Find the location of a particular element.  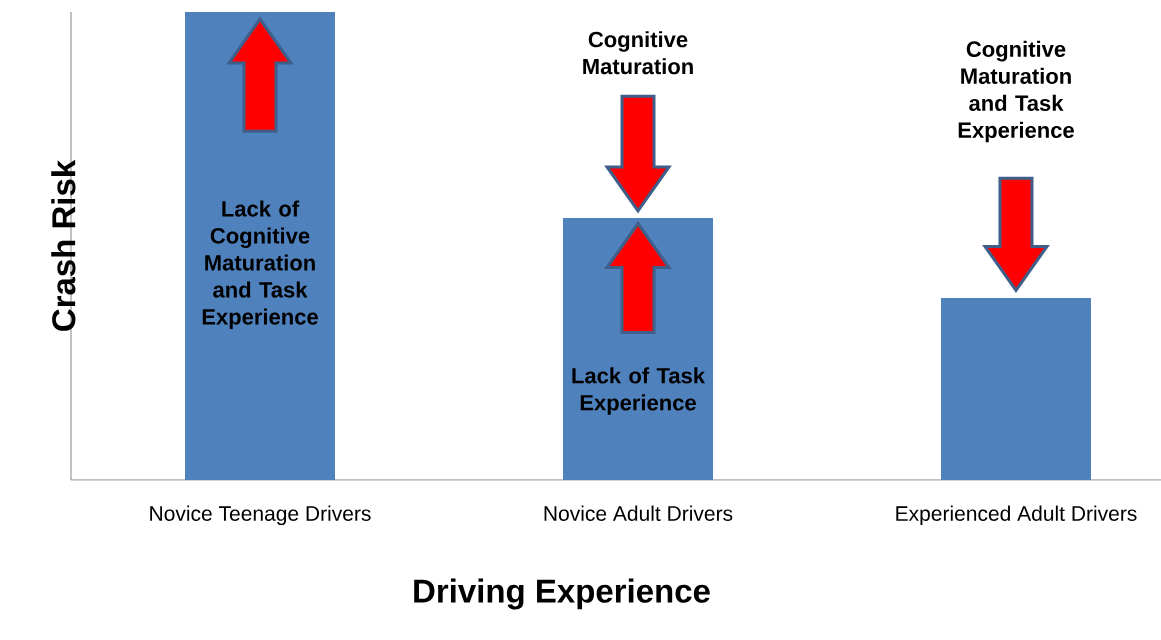

annotation: Cognitive Maturation is located at coordinates (638, 53).